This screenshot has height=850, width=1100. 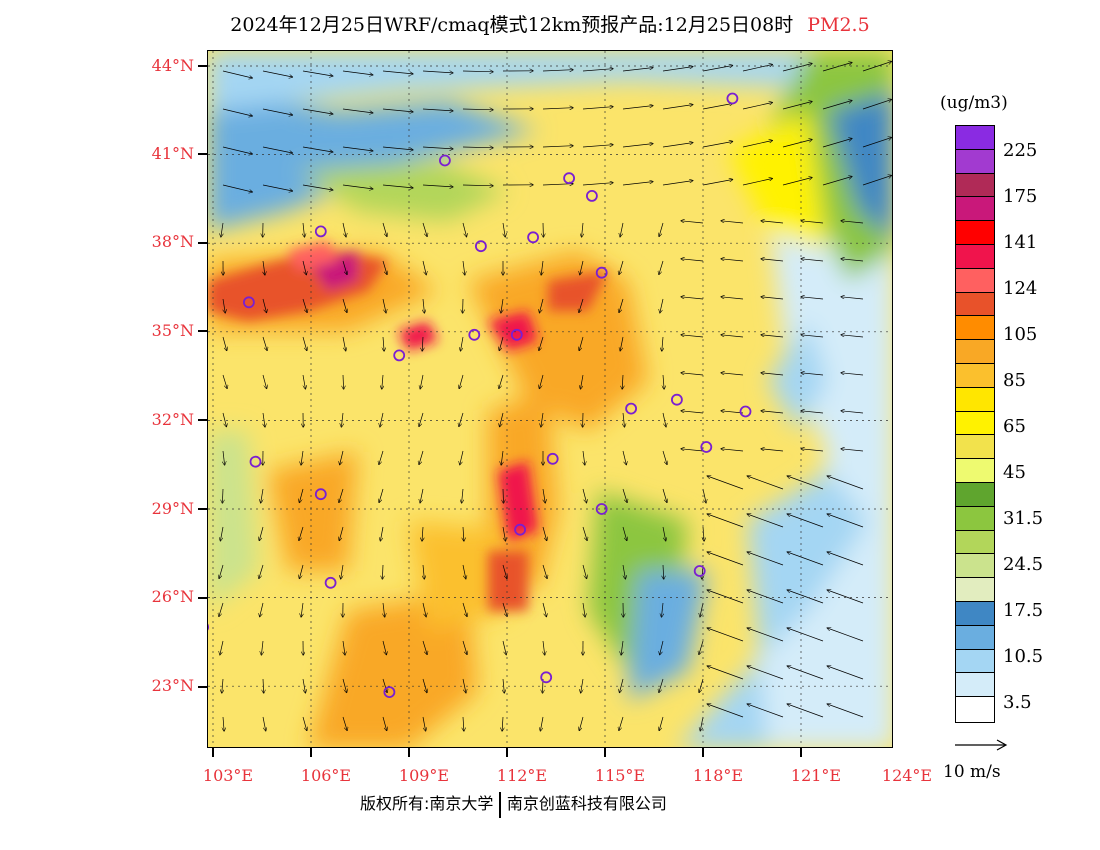 I want to click on lon-label-109: 109°E, so click(x=424, y=775).